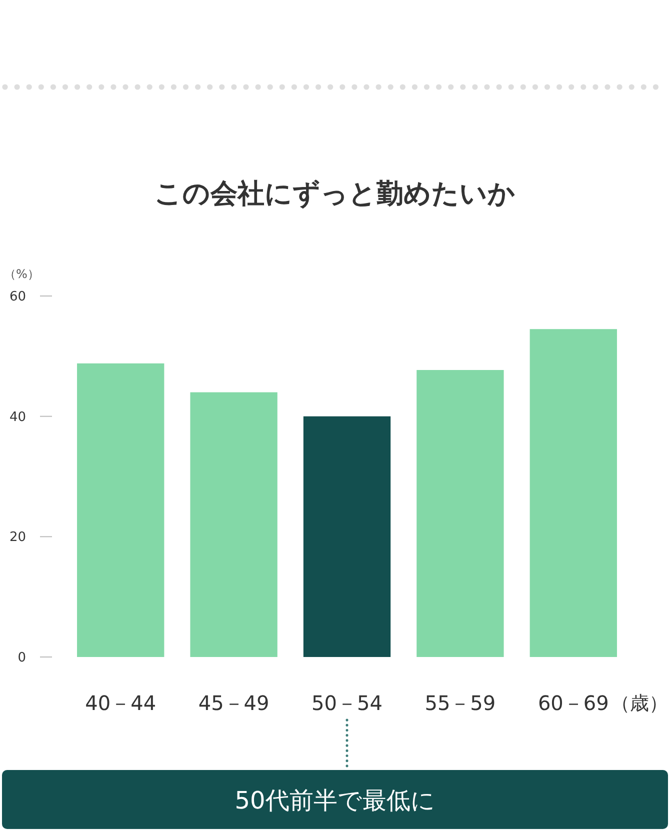 The image size is (670, 830). Describe the element at coordinates (17, 417) in the screenshot. I see `y-tick-label: 40` at that location.